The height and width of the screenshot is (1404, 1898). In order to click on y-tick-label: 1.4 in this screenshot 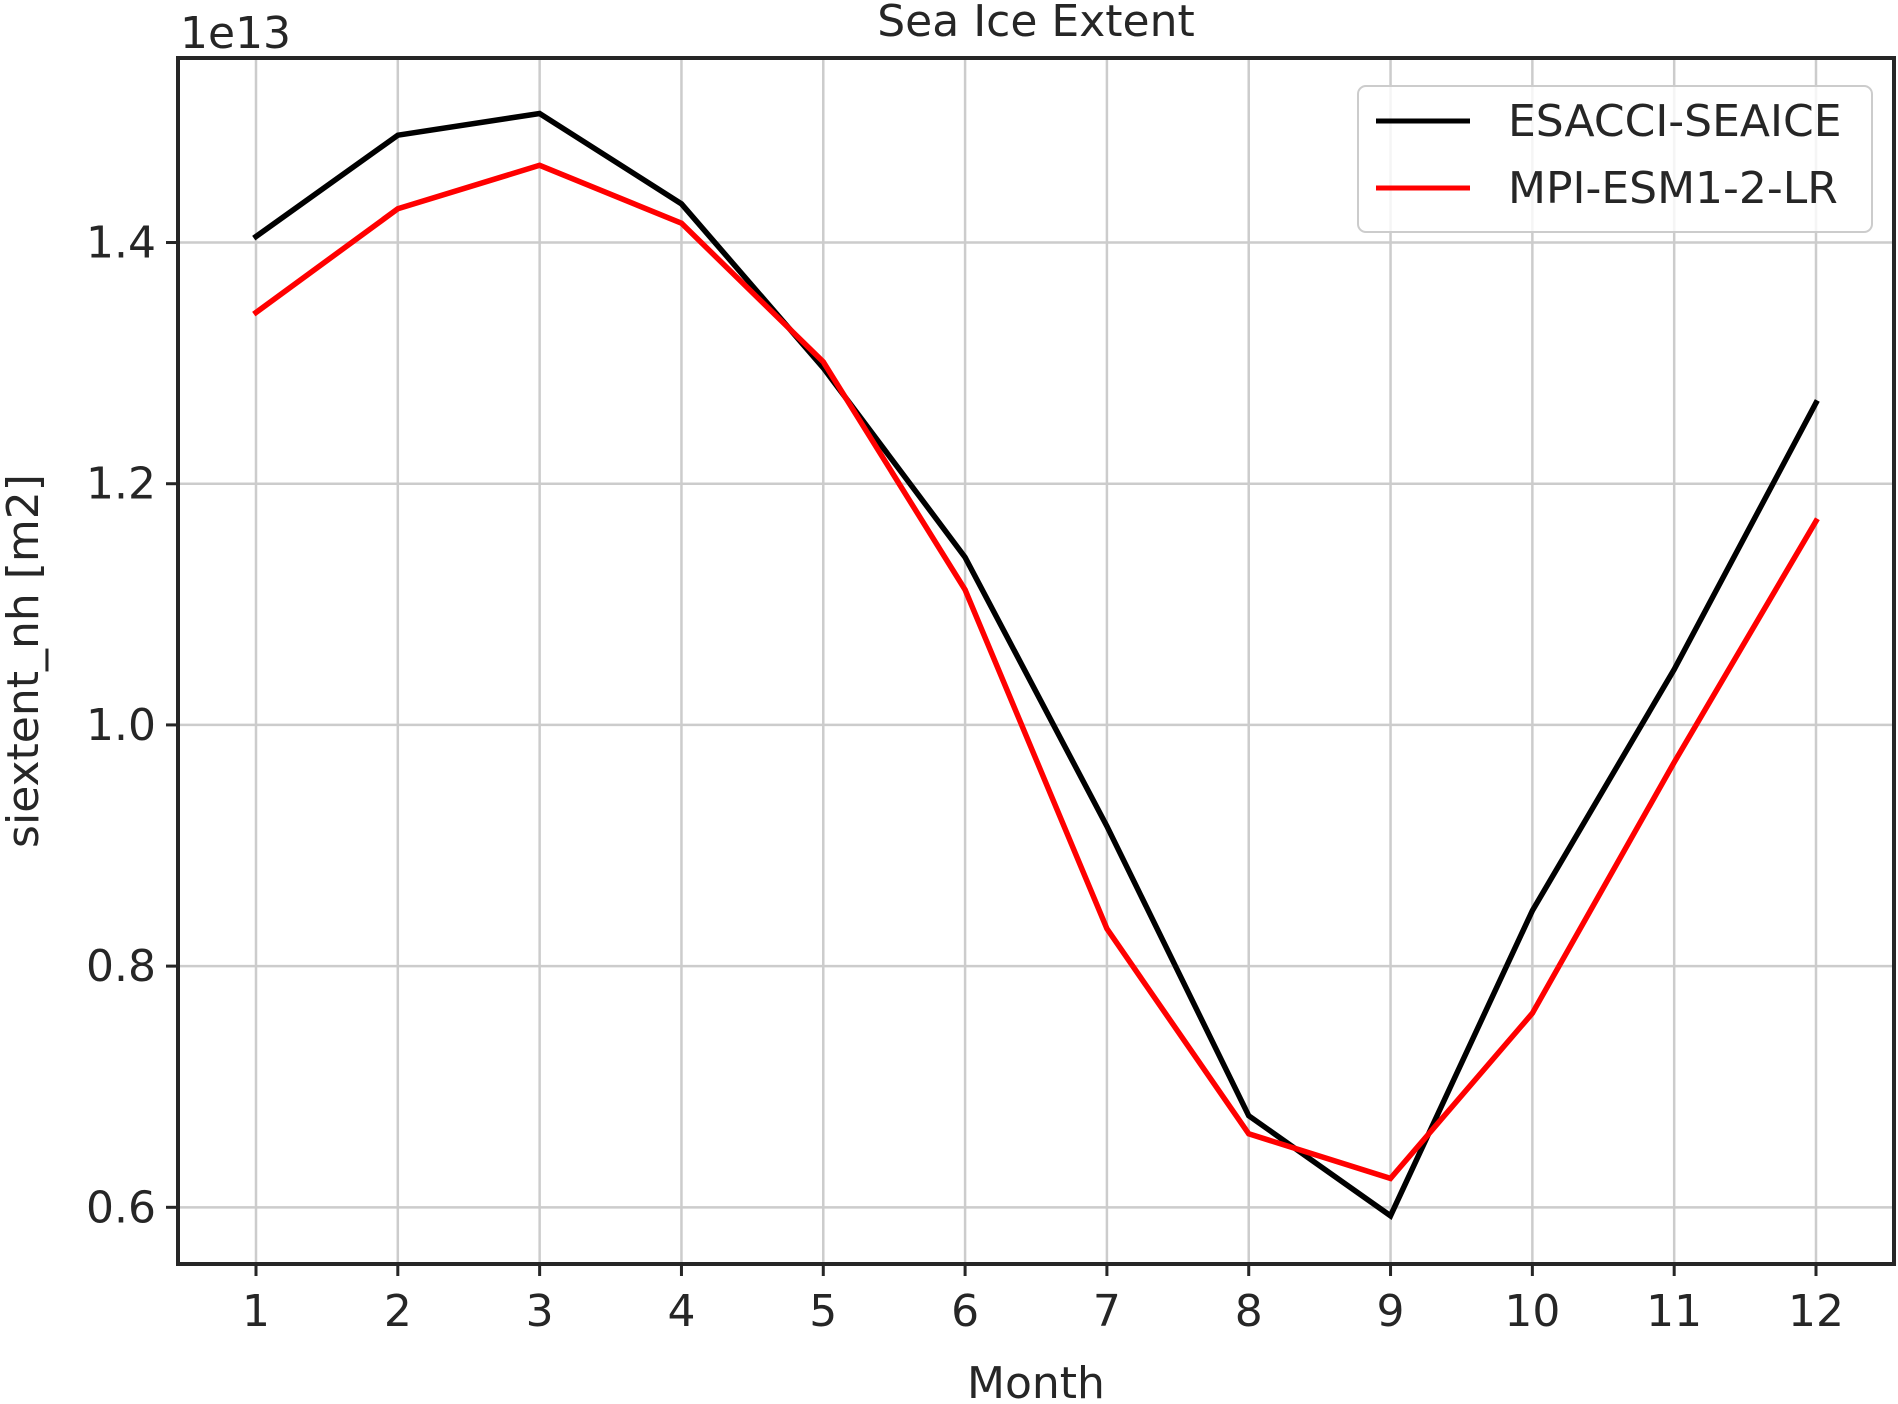, I will do `click(121, 243)`.